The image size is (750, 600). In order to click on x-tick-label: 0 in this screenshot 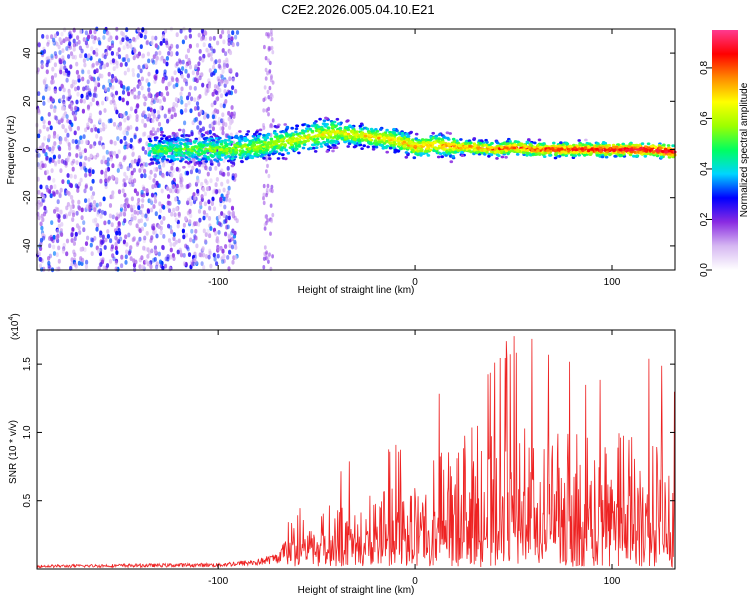, I will do `click(415, 581)`.